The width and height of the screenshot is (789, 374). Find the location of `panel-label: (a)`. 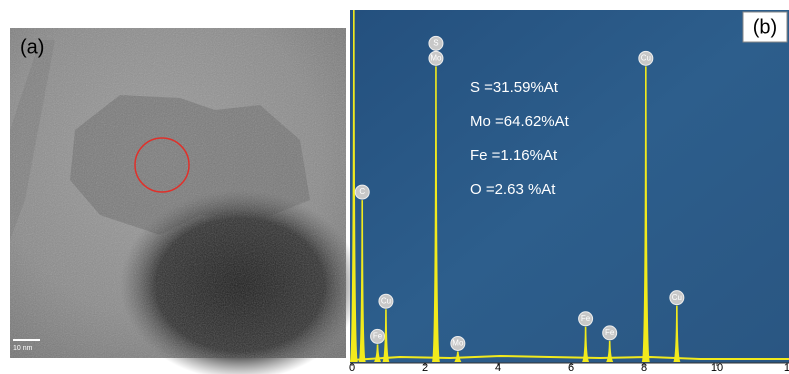

panel-label: (a) is located at coordinates (32, 47).